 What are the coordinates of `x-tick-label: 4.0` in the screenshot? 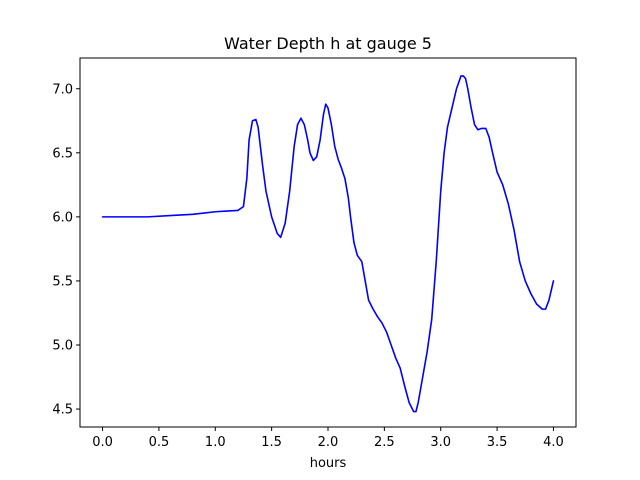 It's located at (553, 442).